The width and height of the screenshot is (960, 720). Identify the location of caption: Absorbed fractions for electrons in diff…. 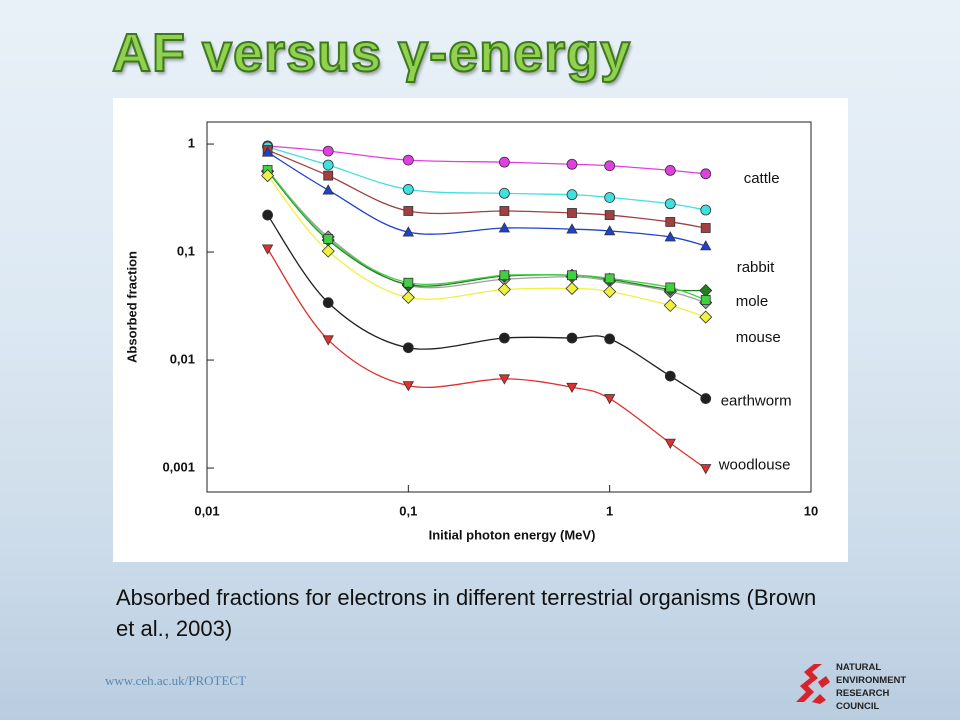
(466, 613).